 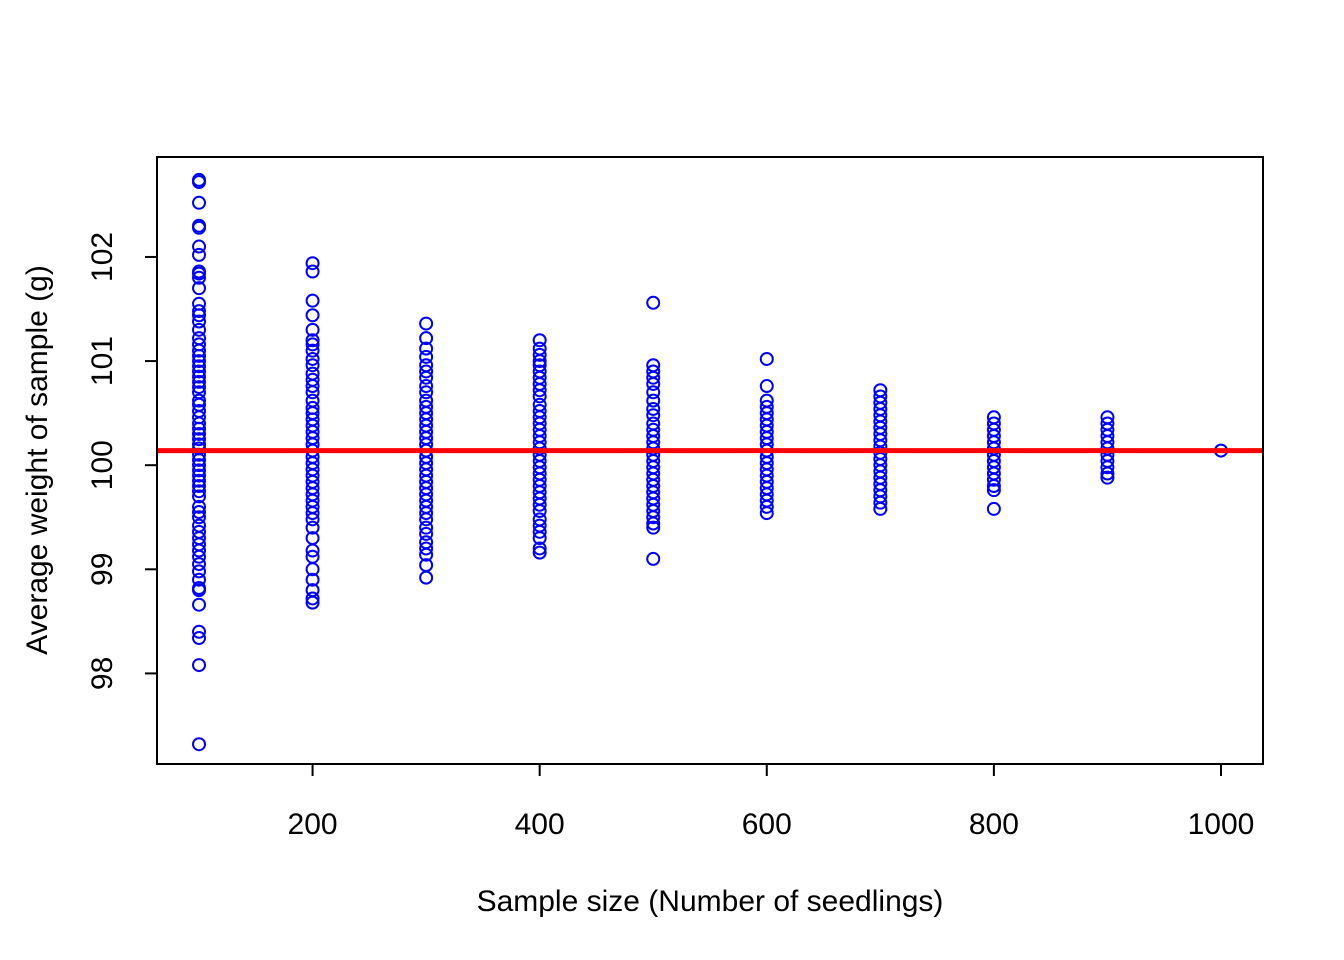 I want to click on x-tick-label: 800, so click(x=994, y=824).